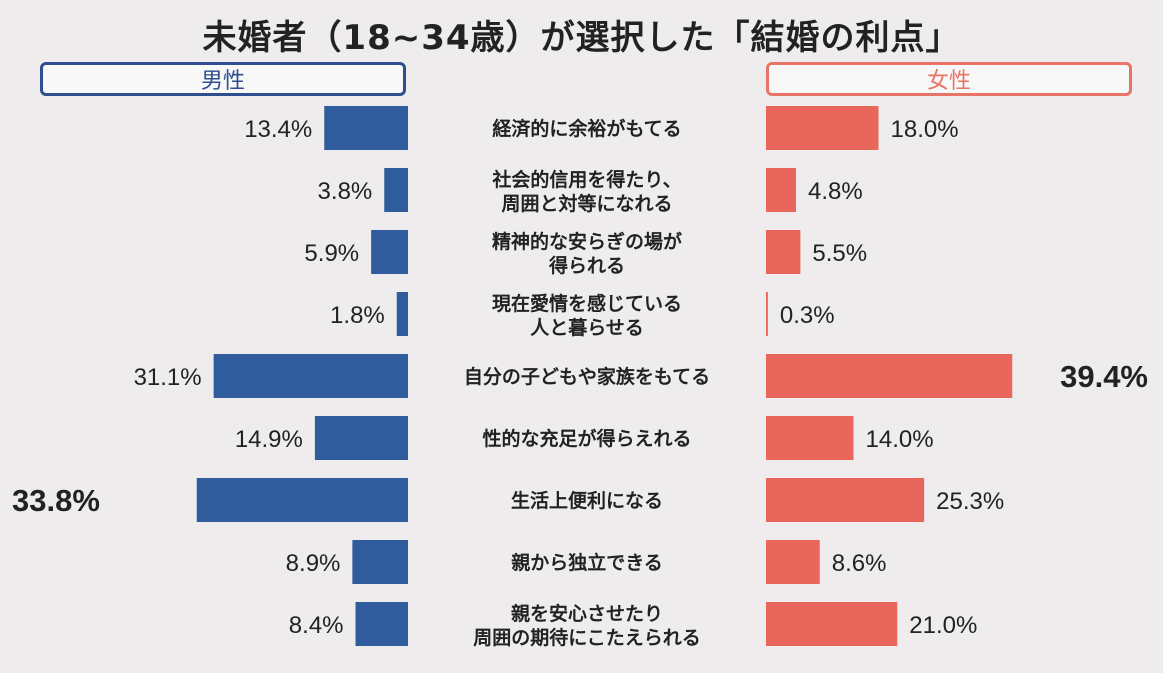 Image resolution: width=1163 pixels, height=673 pixels. I want to click on legend-male: 男性, so click(223, 79).